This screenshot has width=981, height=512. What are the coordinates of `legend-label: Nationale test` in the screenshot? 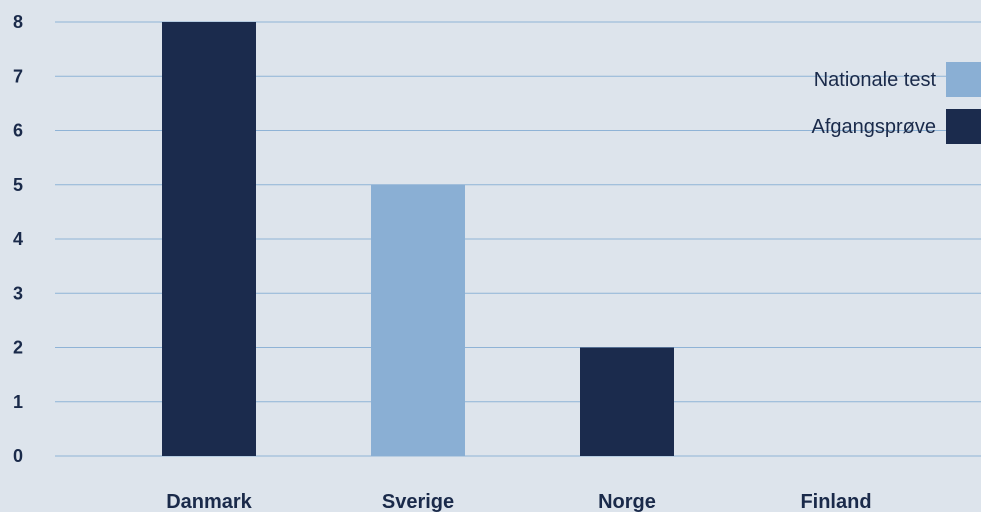 It's located at (875, 80).